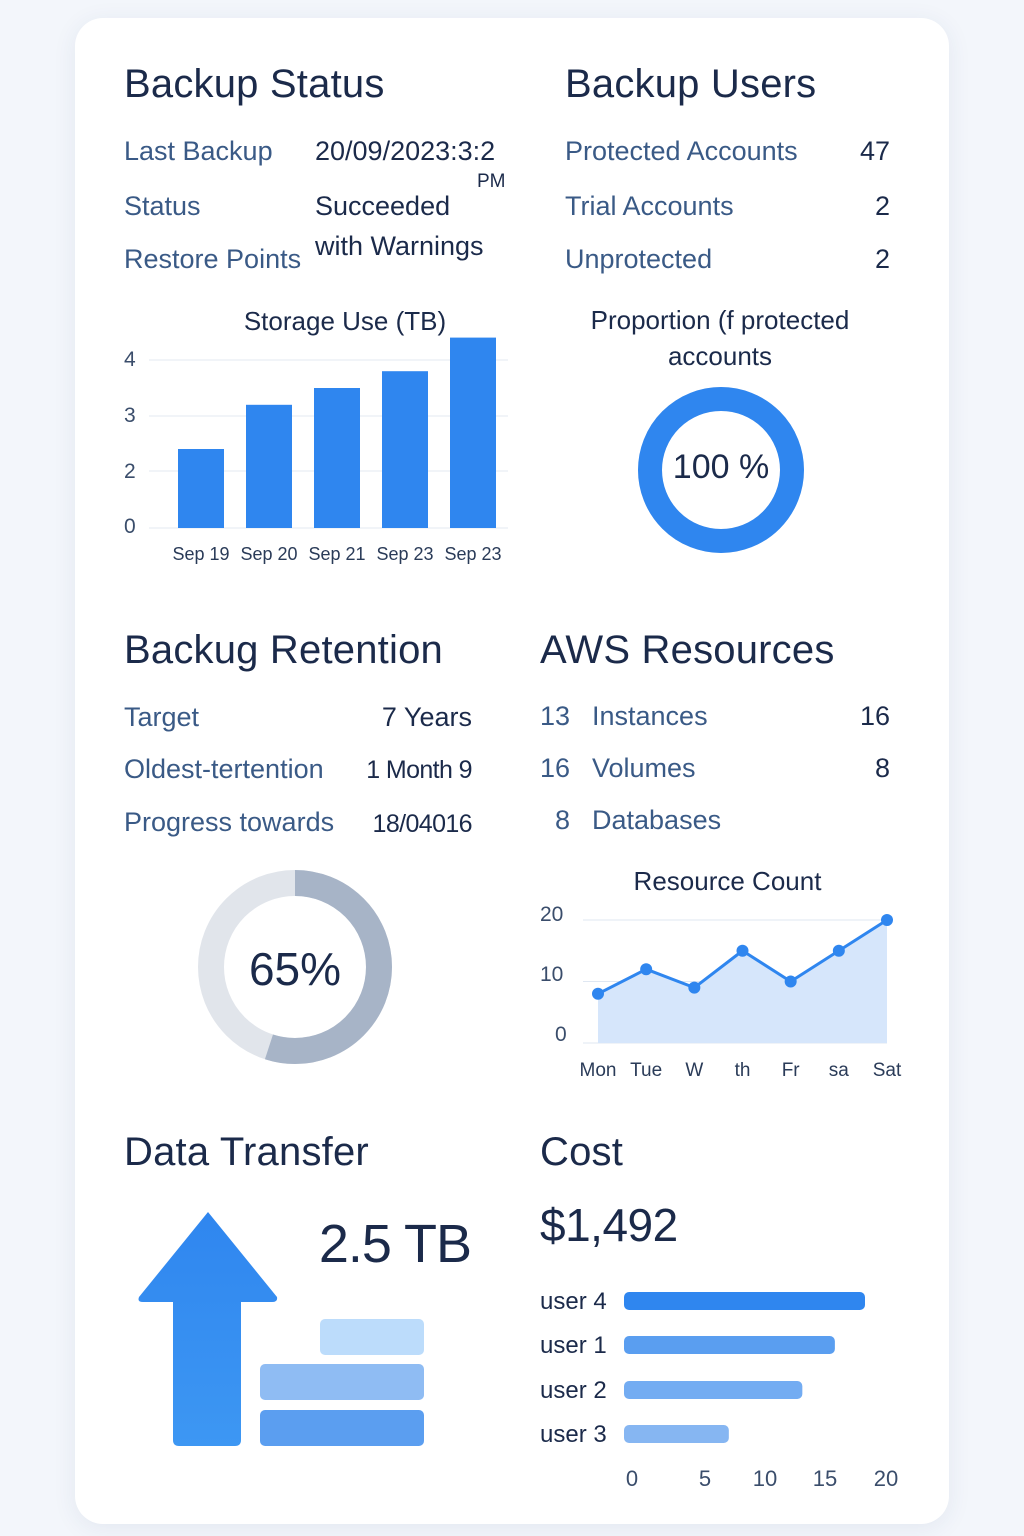  What do you see at coordinates (162, 206) in the screenshot?
I see `status-label: Status` at bounding box center [162, 206].